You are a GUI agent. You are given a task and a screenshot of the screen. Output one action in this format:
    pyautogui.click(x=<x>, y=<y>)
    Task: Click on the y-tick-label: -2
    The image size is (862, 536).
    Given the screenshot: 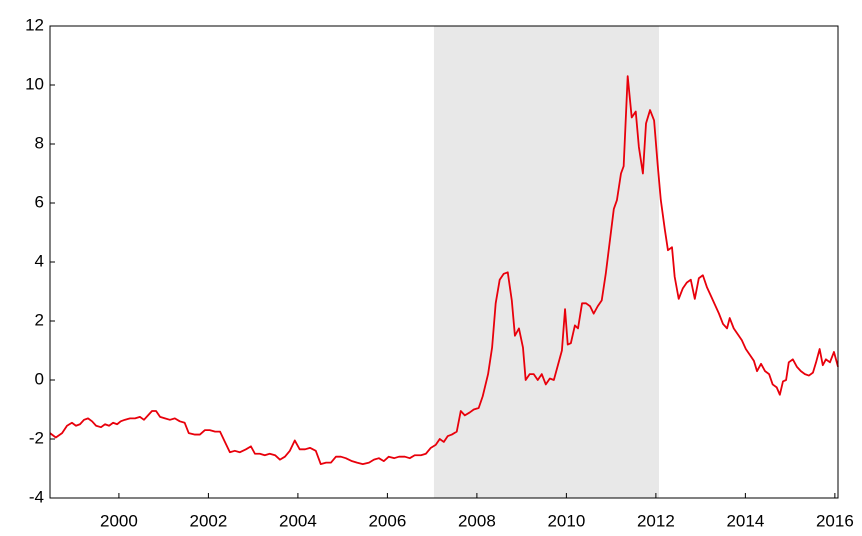 What is the action you would take?
    pyautogui.click(x=36, y=437)
    